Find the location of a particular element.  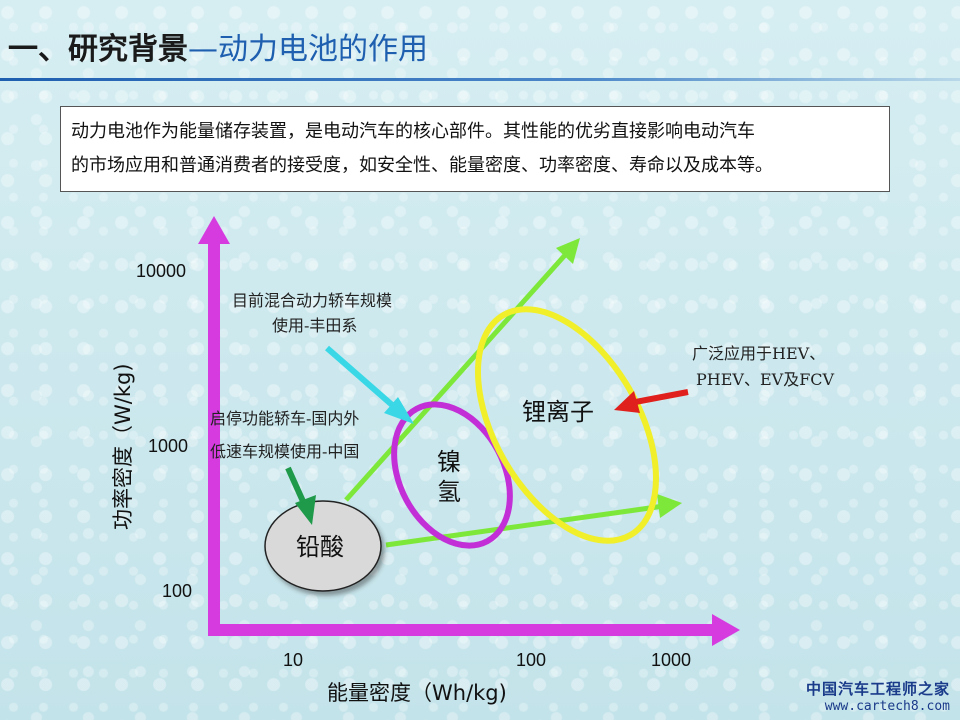

y-tick-1000: 1000 is located at coordinates (168, 446).